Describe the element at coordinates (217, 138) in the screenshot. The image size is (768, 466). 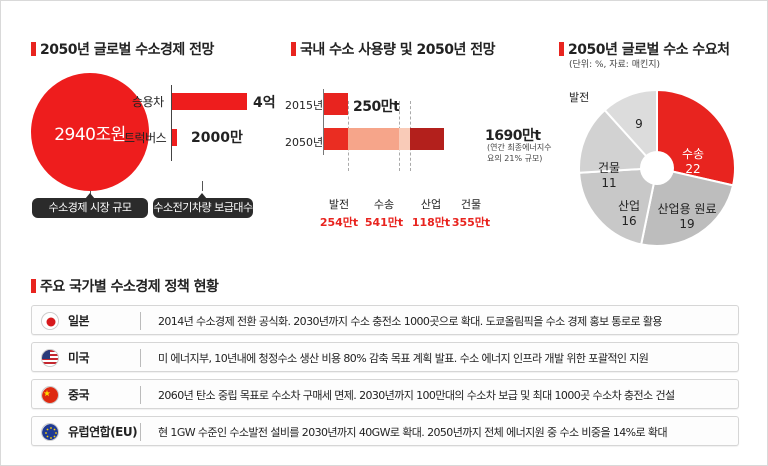
I see `value-truckbus: 2000만` at that location.